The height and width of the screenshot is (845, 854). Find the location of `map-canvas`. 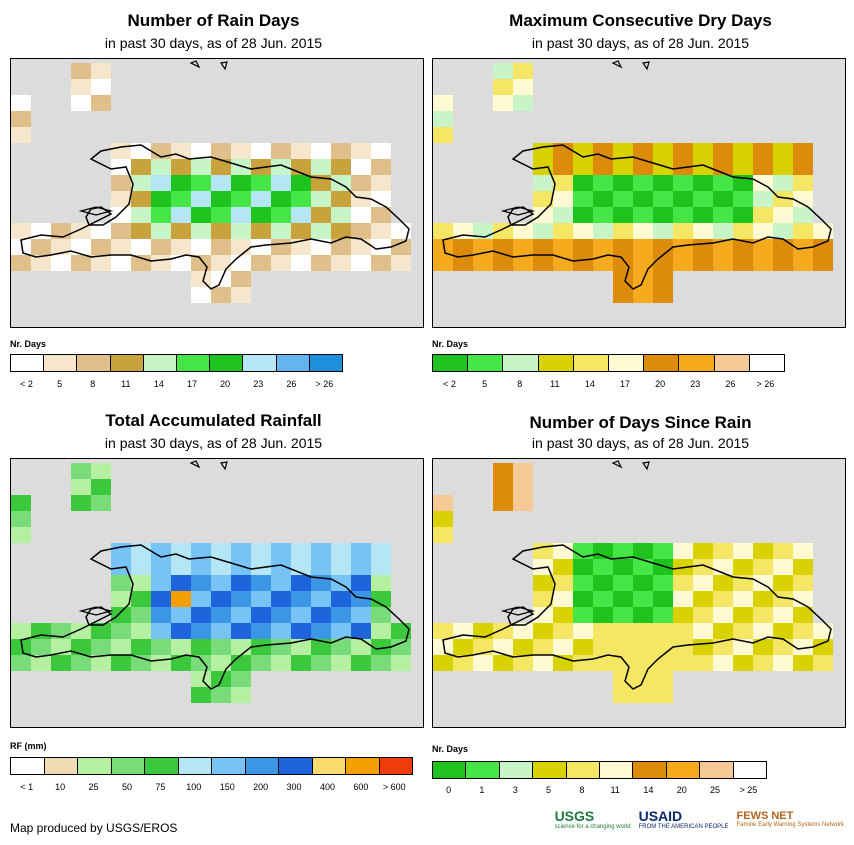

map-canvas is located at coordinates (211, 581).